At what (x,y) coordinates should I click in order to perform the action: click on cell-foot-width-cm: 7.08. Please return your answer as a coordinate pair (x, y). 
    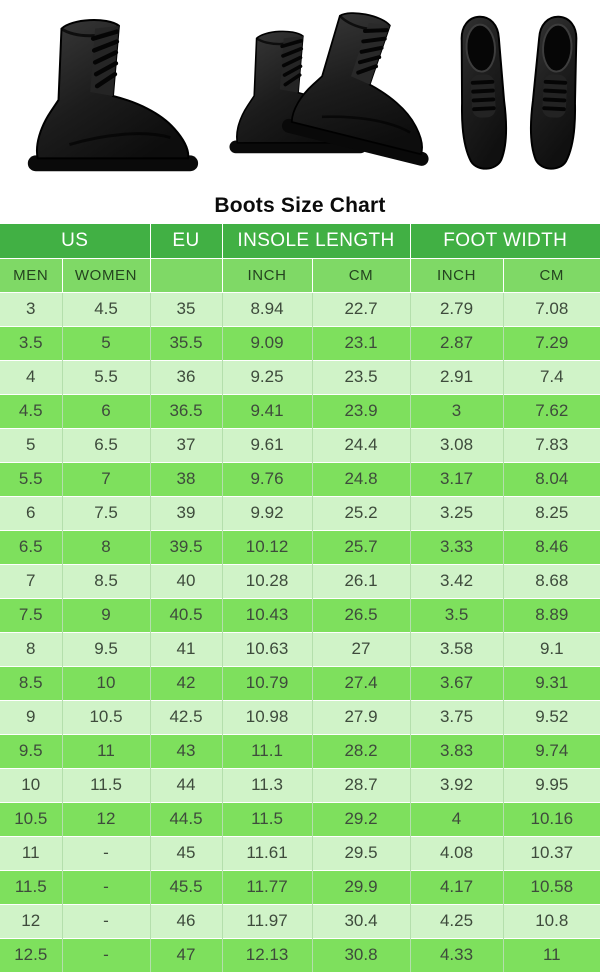
    Looking at the image, I should click on (551, 308).